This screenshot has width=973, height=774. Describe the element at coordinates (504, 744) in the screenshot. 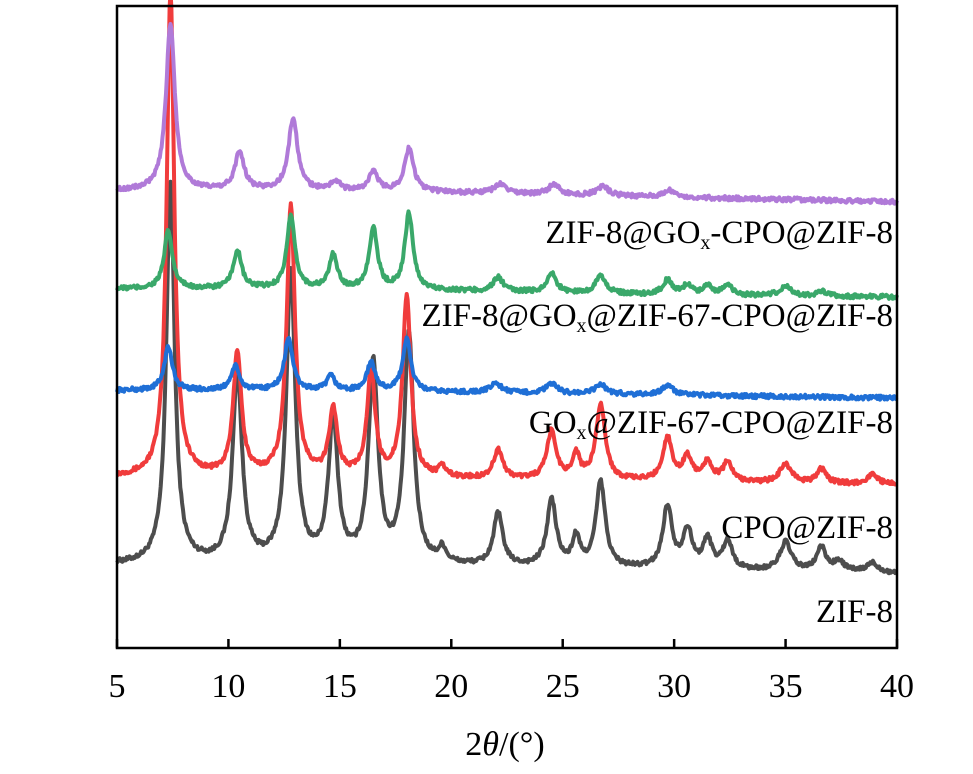

I see `x-axis-title: 2θ/(°)` at that location.